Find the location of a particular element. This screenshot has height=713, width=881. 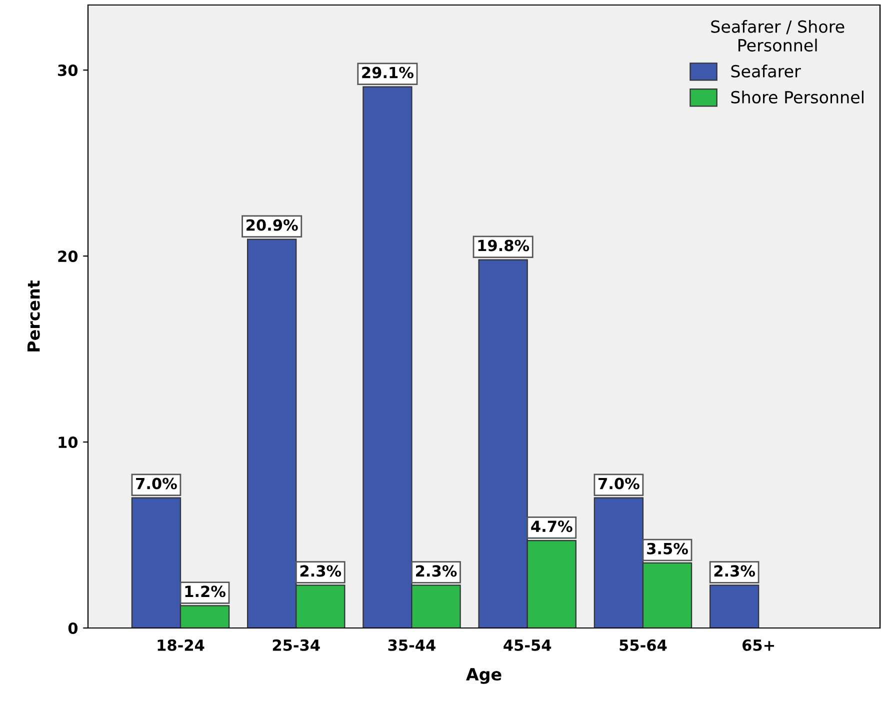

y-tick-label: 0 is located at coordinates (73, 628).